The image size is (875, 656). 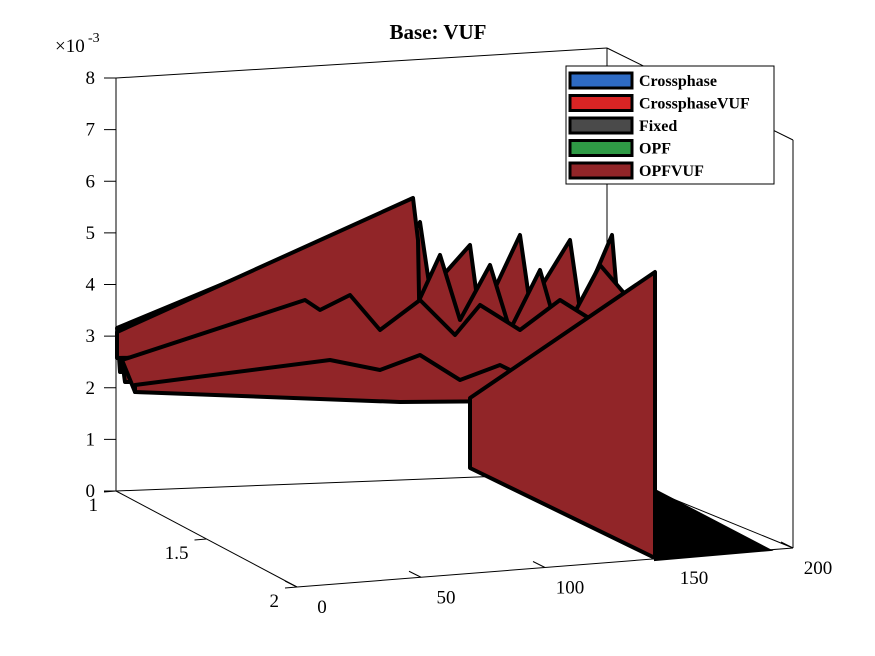 I want to click on x-tick-label: 200, so click(x=818, y=568).